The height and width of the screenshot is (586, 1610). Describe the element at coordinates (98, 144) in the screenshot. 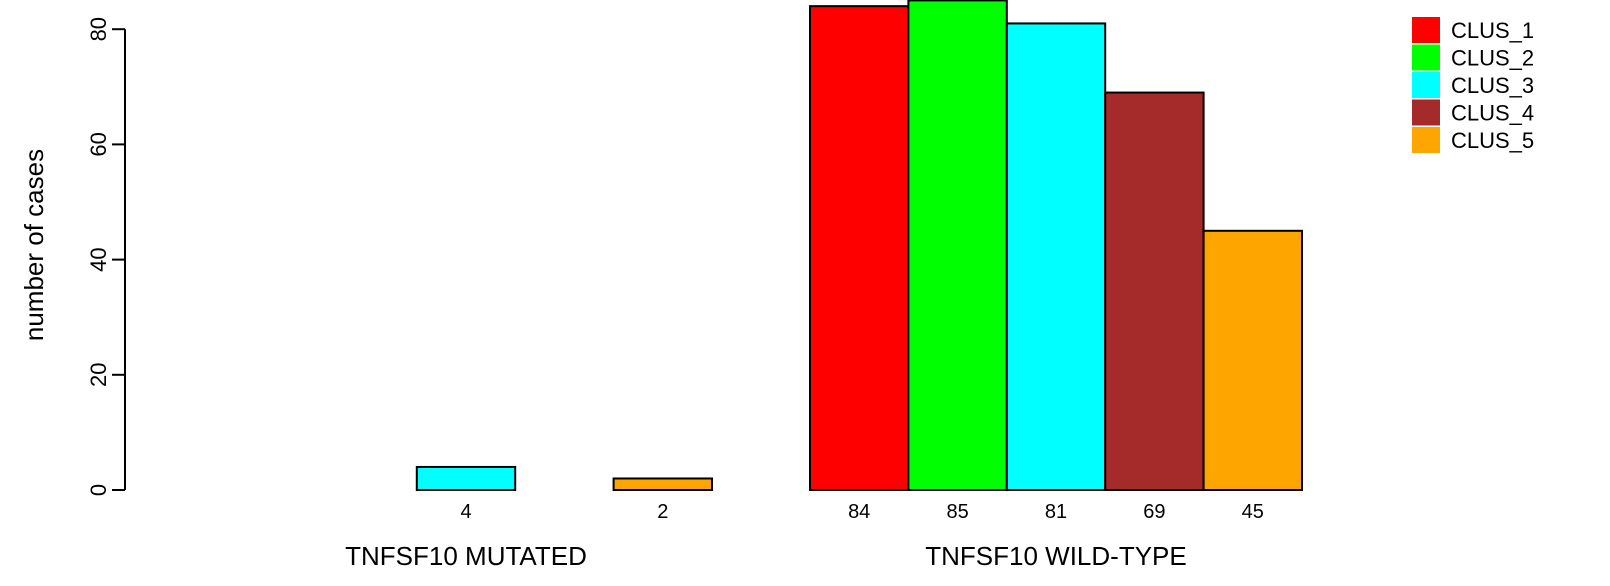

I see `y-tick-label-60: 60` at that location.